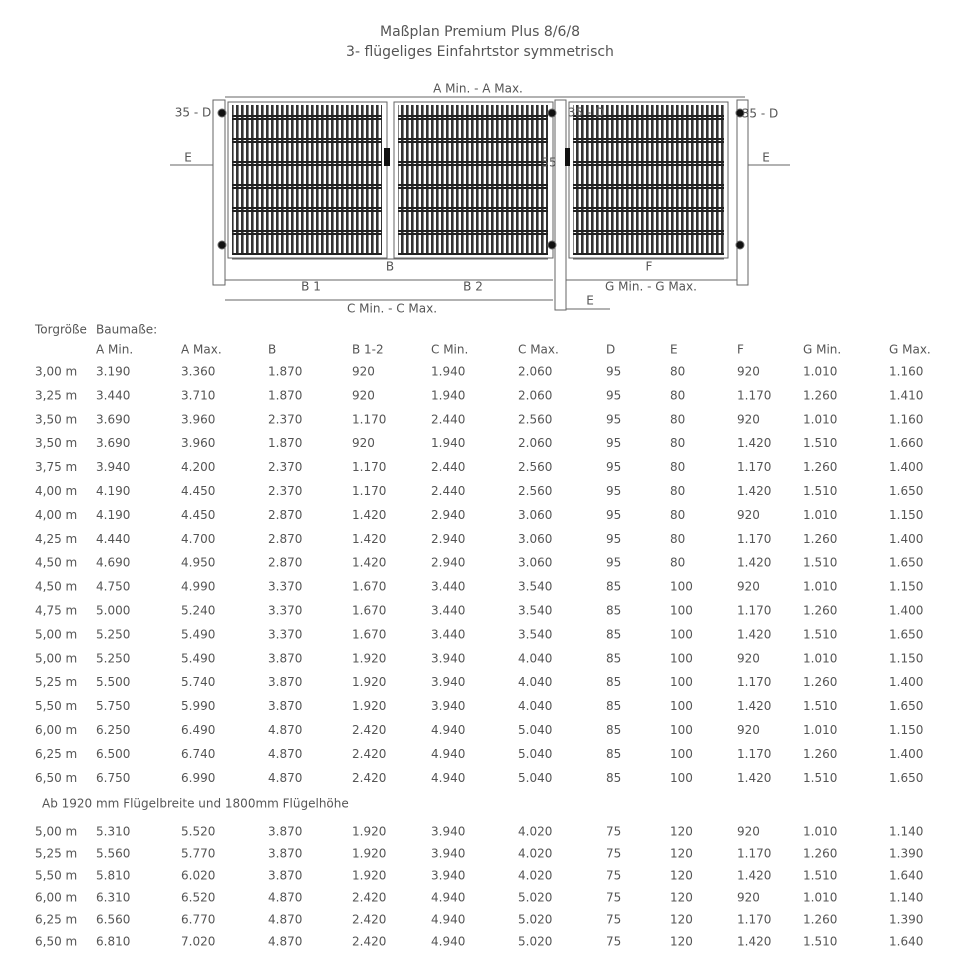  I want to click on cell: 5.250, so click(113, 634).